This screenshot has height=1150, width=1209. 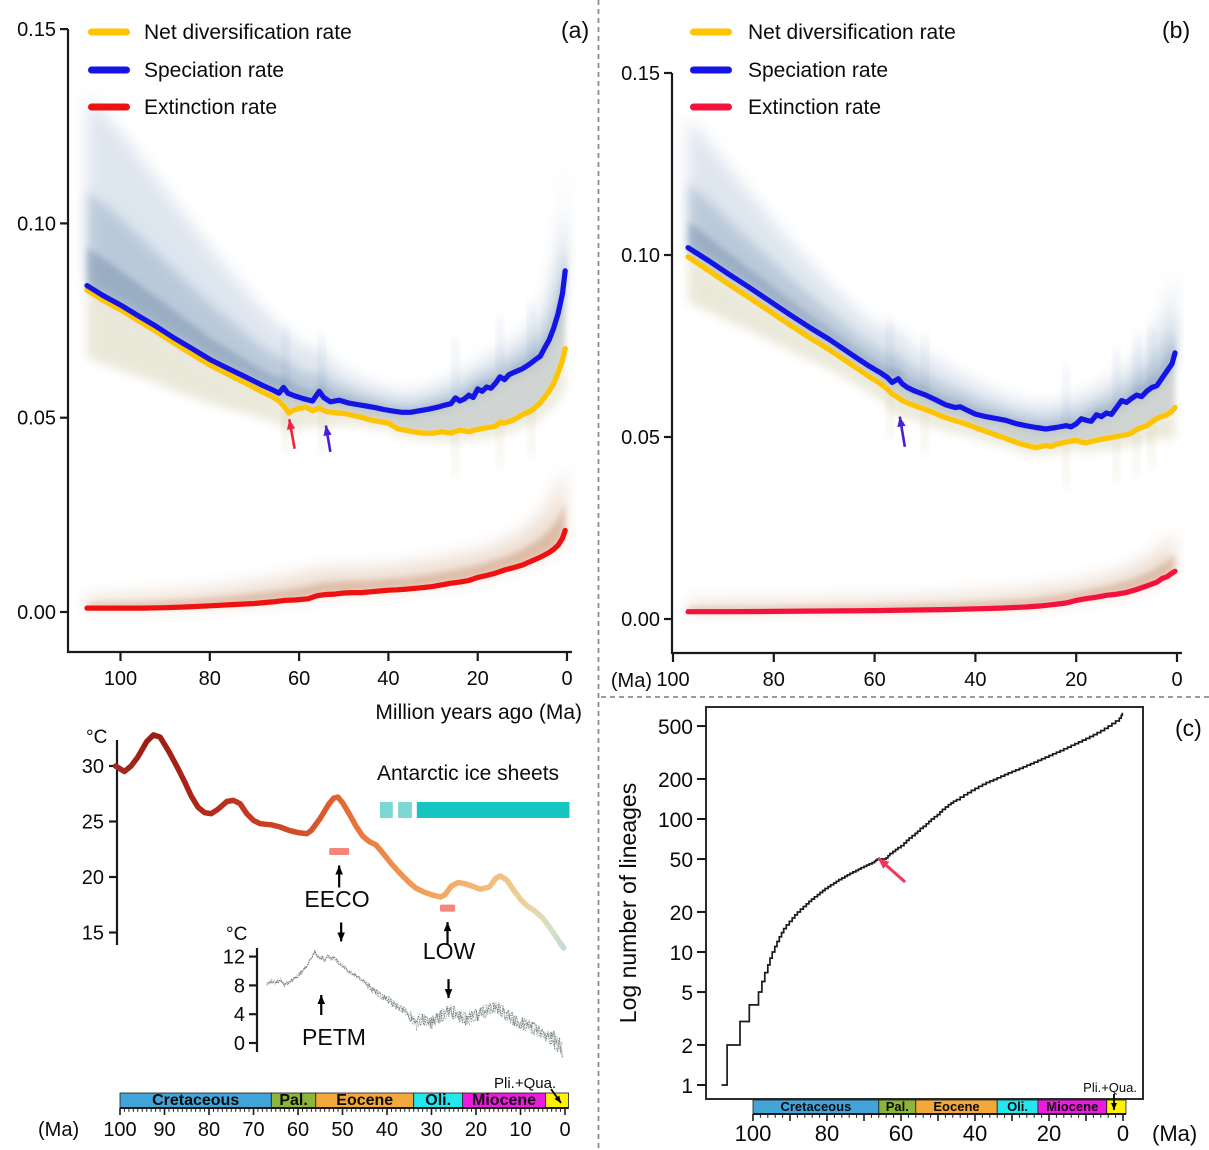 What do you see at coordinates (164, 1130) in the screenshot?
I see `geo-axis-tick-label: 90` at bounding box center [164, 1130].